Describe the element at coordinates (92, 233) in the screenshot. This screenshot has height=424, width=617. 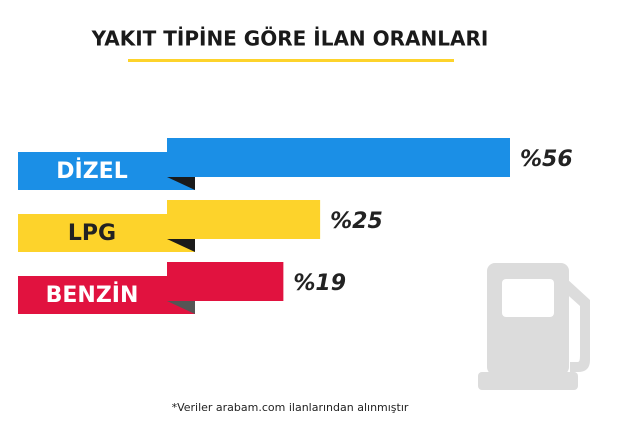
I see `category-label: LPG` at that location.